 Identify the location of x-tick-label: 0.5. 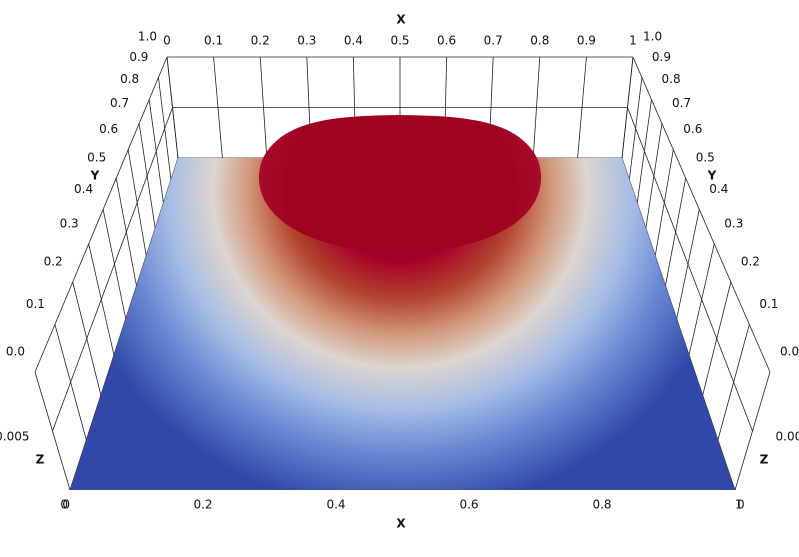
(399, 41).